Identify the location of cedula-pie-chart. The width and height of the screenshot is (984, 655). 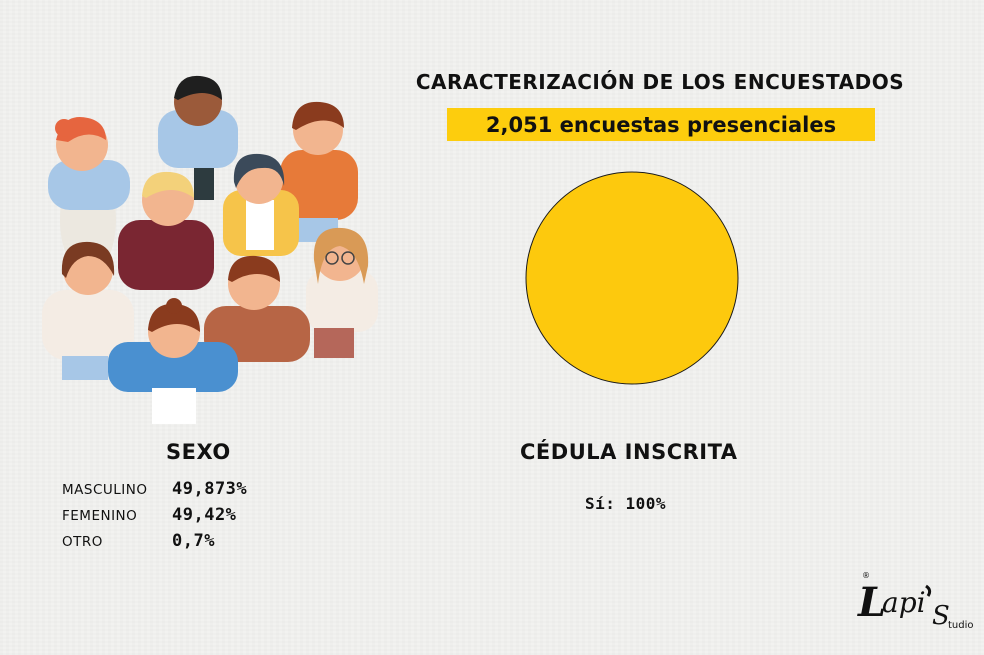
(632, 278).